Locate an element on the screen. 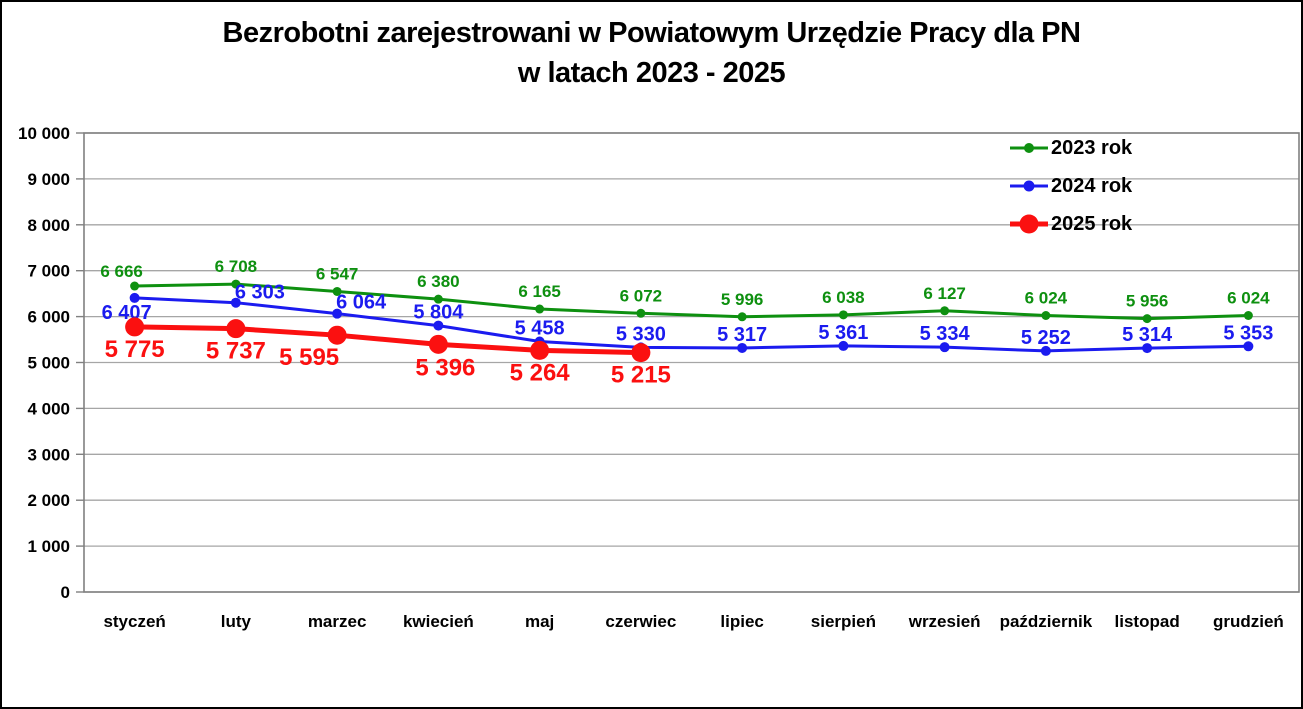 The height and width of the screenshot is (709, 1303). x-axis-label: wrzesień is located at coordinates (944, 621).